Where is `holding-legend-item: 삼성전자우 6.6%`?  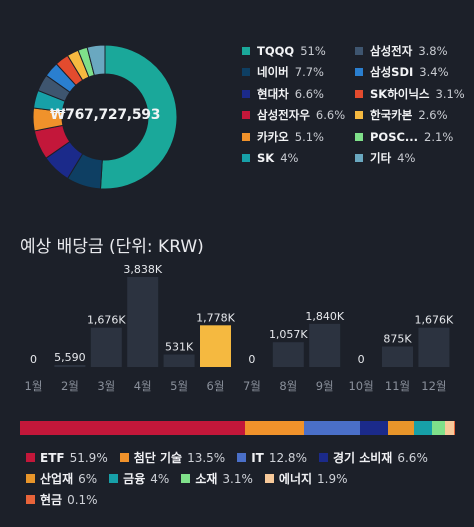
holding-legend-item: 삼성전자우 6.6% is located at coordinates (293, 116).